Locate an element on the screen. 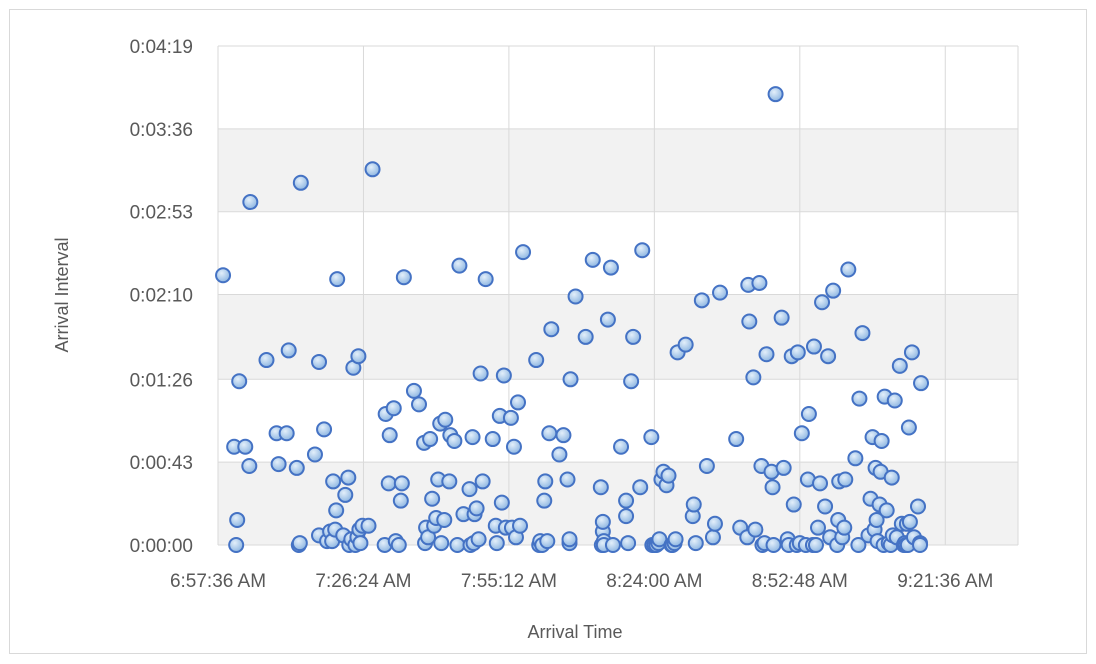  y-tick-label: 0:00:43 is located at coordinates (161, 463).